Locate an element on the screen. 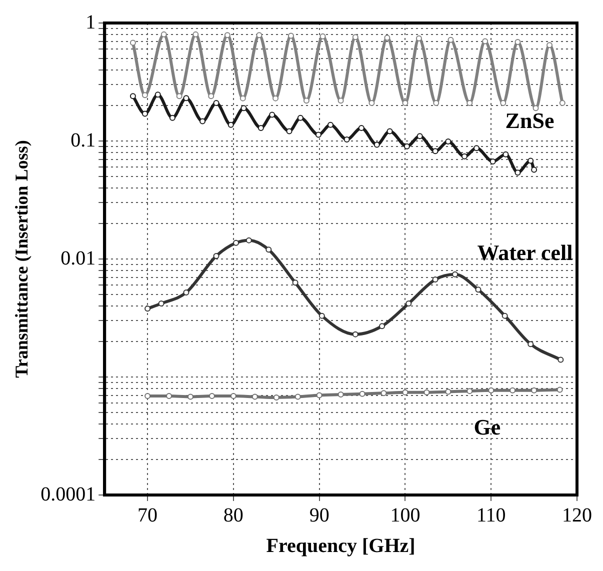  x-tick-label: 100 is located at coordinates (405, 515).